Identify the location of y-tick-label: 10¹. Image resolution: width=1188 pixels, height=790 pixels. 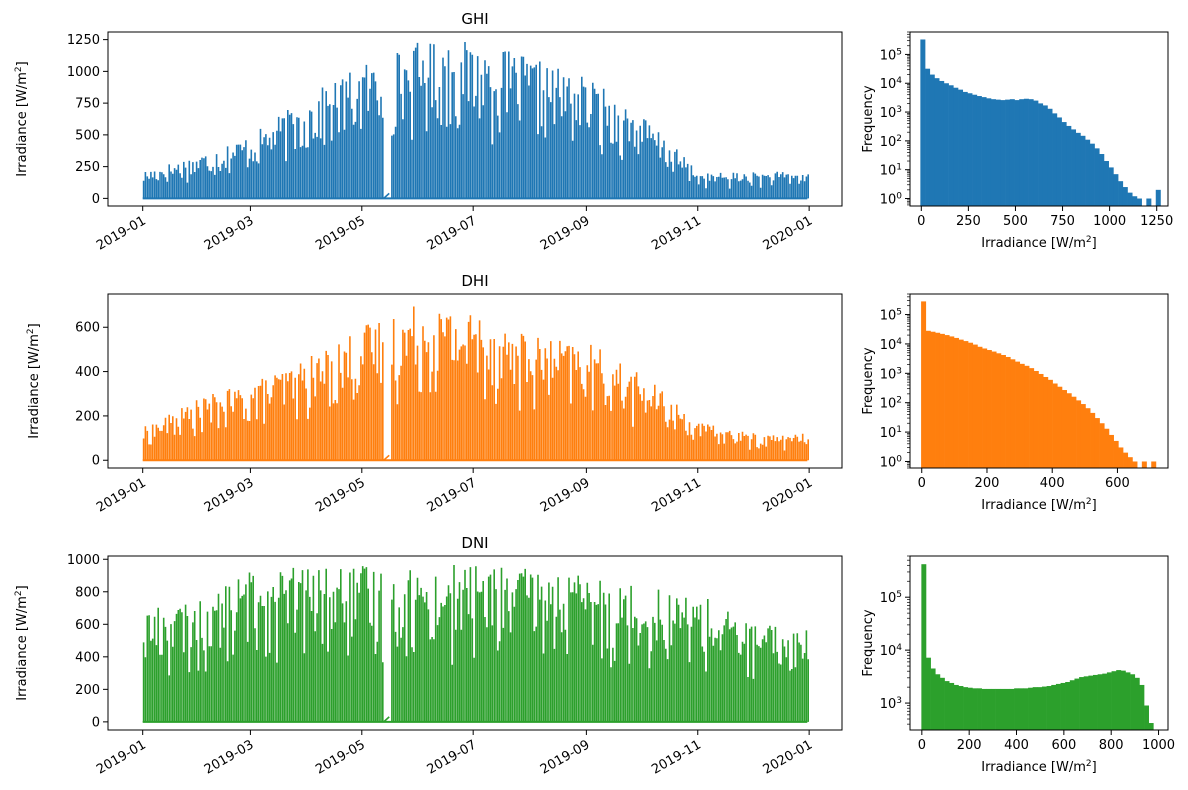
(891, 171).